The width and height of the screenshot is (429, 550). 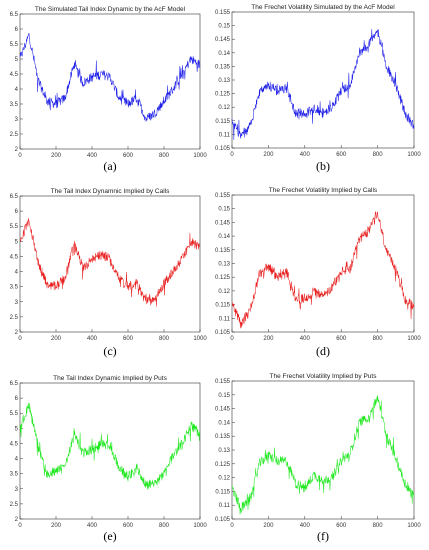 What do you see at coordinates (323, 166) in the screenshot?
I see `panel-caption: (b)` at bounding box center [323, 166].